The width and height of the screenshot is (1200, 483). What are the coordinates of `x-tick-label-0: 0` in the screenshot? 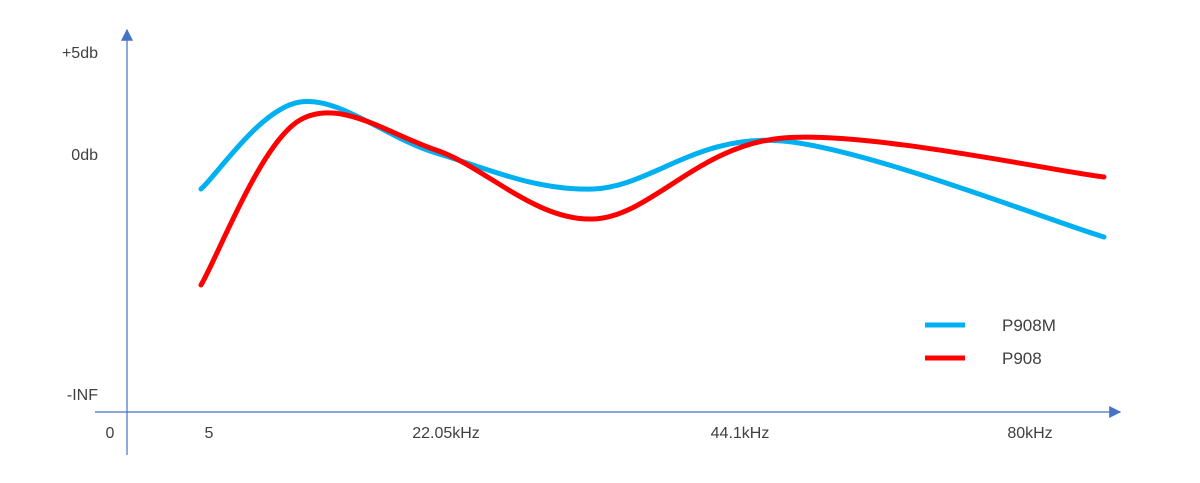 It's located at (110, 433).